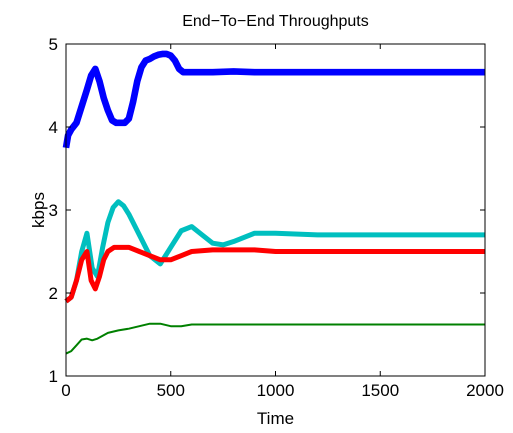  What do you see at coordinates (380, 390) in the screenshot?
I see `x-tick-label: 1500` at bounding box center [380, 390].